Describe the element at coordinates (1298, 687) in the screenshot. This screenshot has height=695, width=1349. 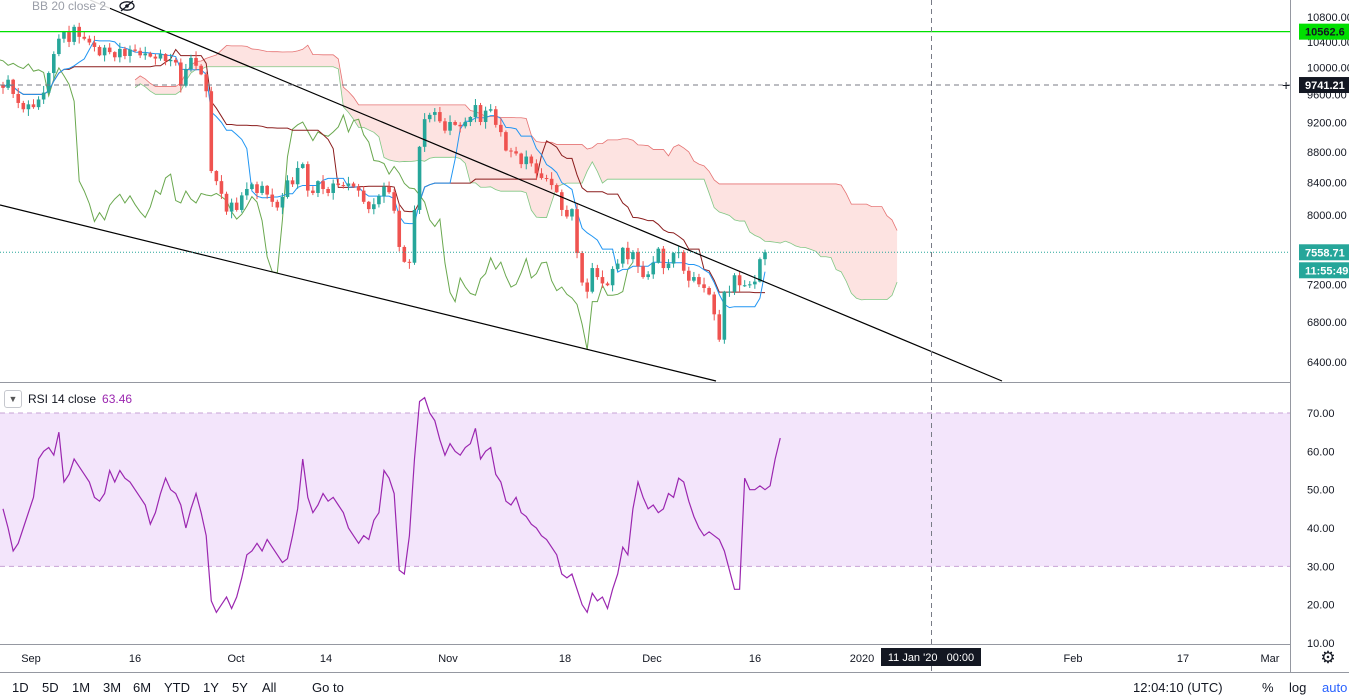
I see `log-toggle: log` at that location.